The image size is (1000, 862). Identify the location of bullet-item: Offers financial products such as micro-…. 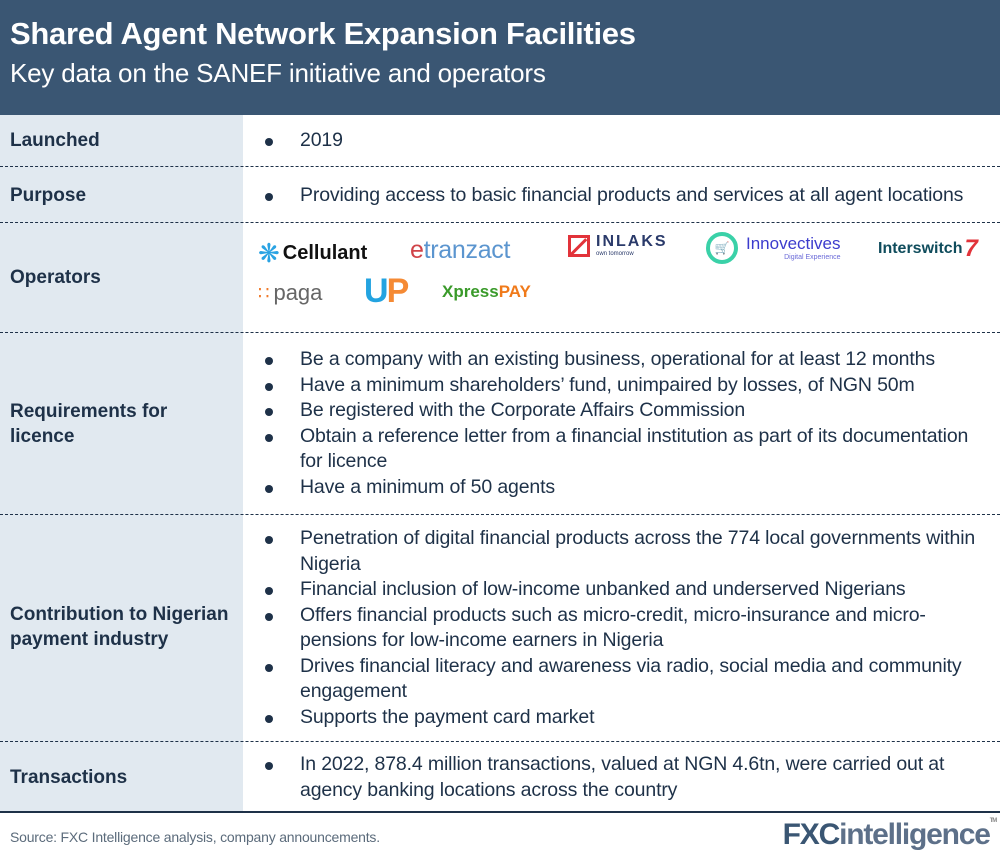
(628, 628).